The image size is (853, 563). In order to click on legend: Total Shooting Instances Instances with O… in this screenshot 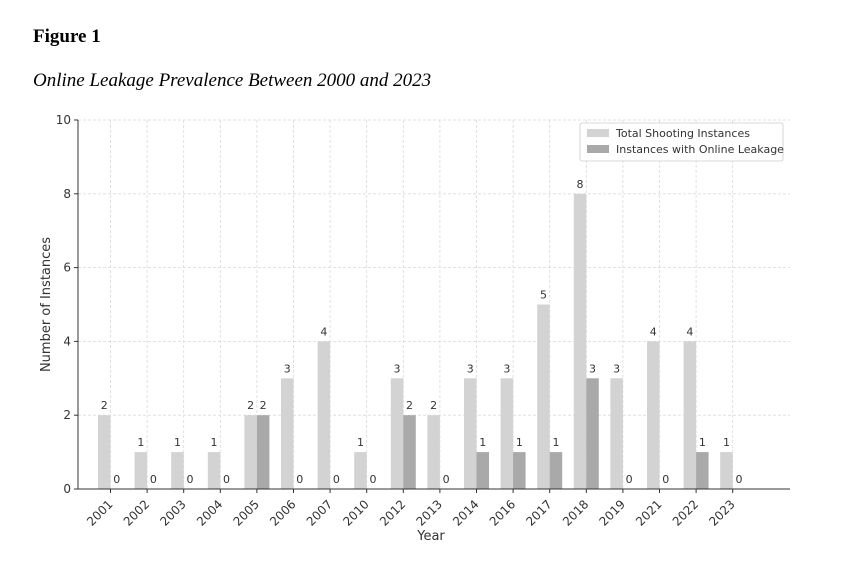, I will do `click(681, 142)`.